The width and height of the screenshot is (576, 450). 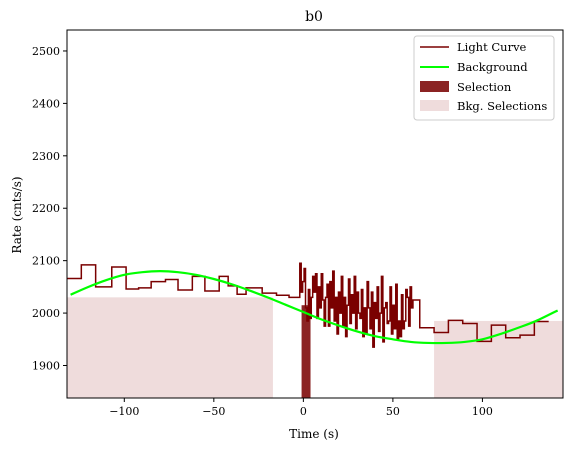 What do you see at coordinates (314, 434) in the screenshot?
I see `x-axis-title: Time (s)` at bounding box center [314, 434].